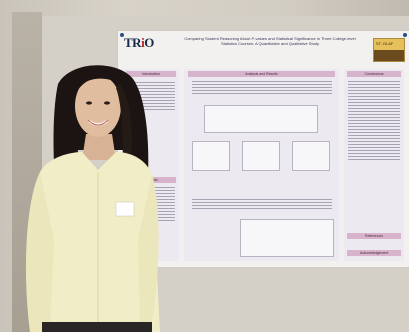  I want to click on poster-logo-dot: i, so click(143, 42).